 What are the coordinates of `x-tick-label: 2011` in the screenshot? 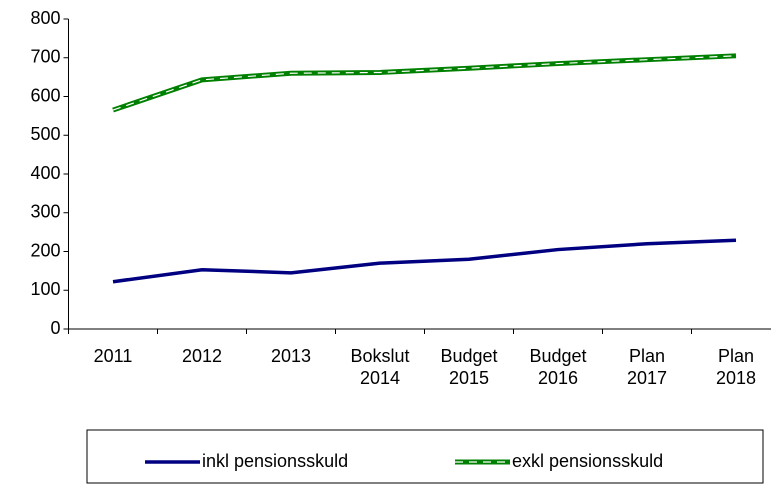 It's located at (113, 356).